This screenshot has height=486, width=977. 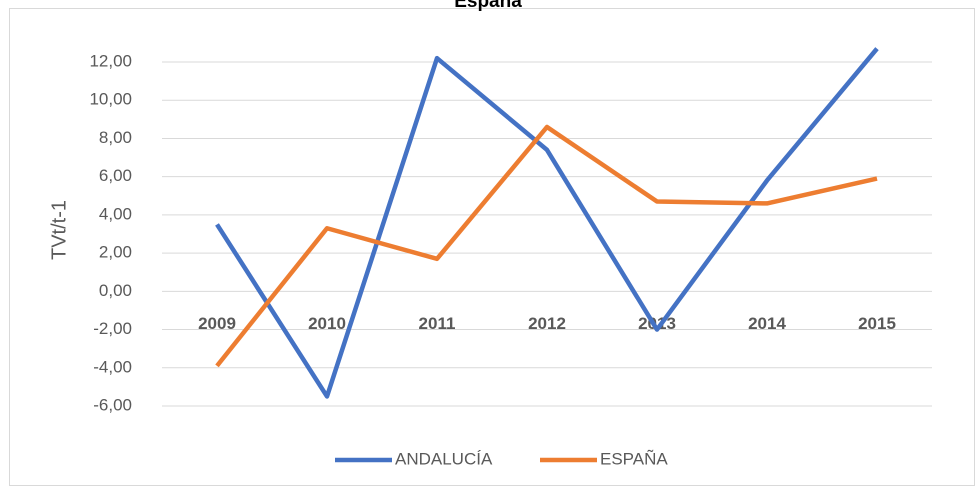 I want to click on y-tick-label: 12,00, so click(x=110, y=60).